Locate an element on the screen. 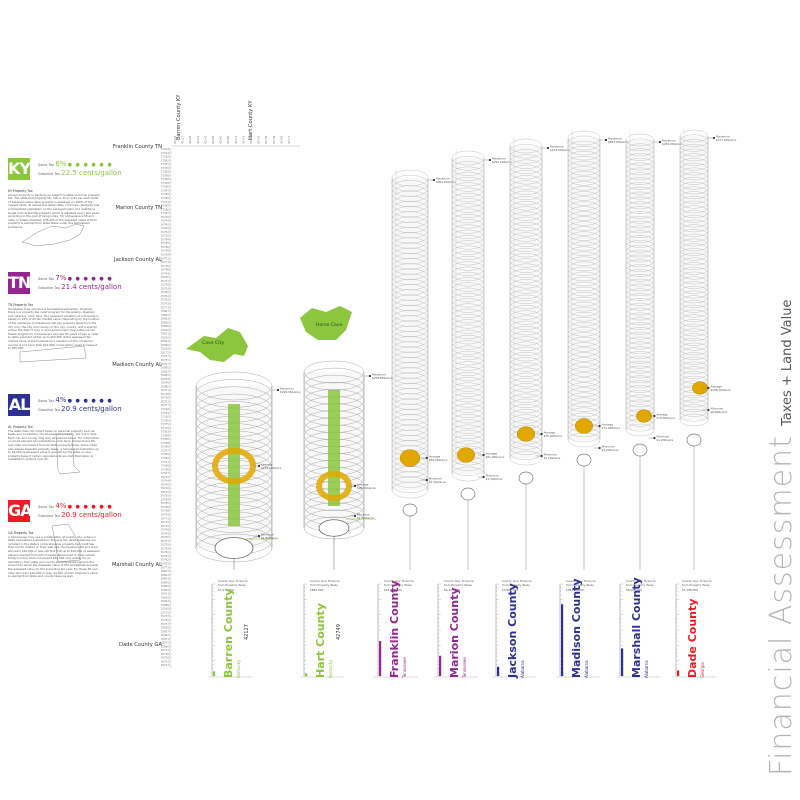 The width and height of the screenshot is (800, 800). column-zip: 42171 is located at coordinates (236, 139).